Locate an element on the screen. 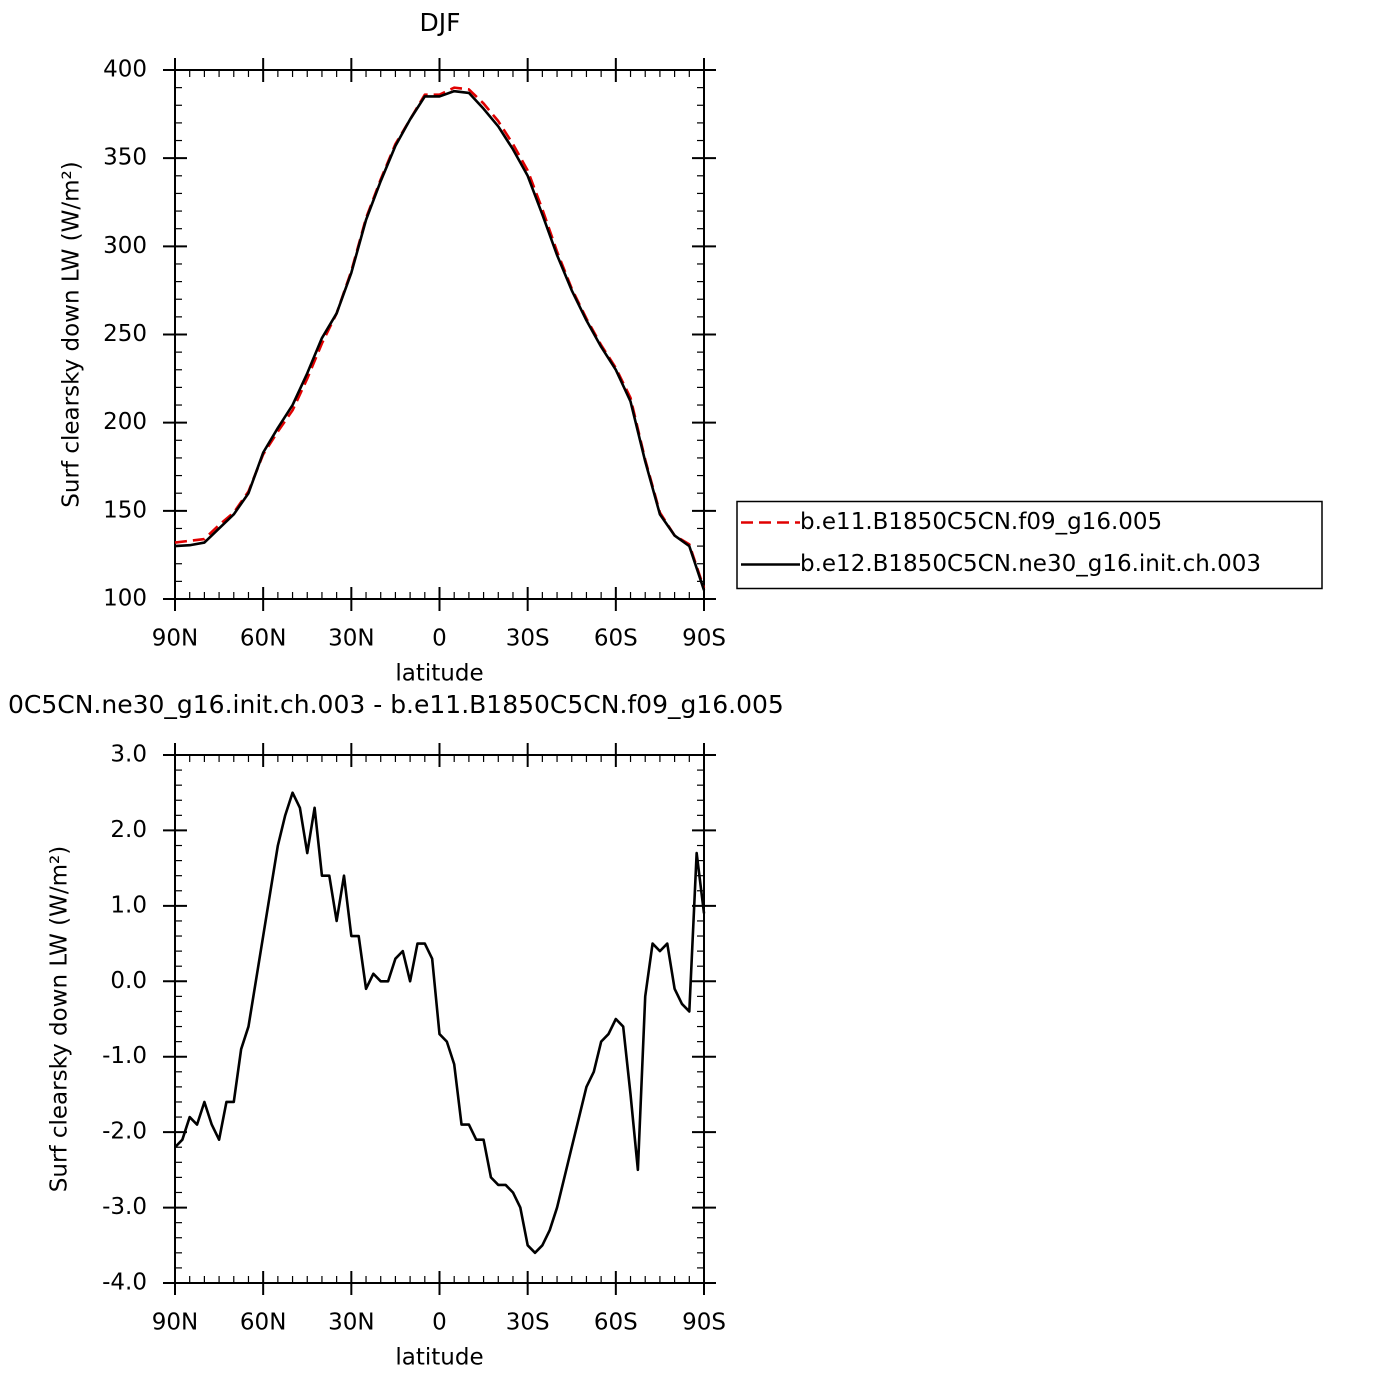 Image resolution: width=1380 pixels, height=1381 pixels. chart-title: DJF is located at coordinates (439, 22).